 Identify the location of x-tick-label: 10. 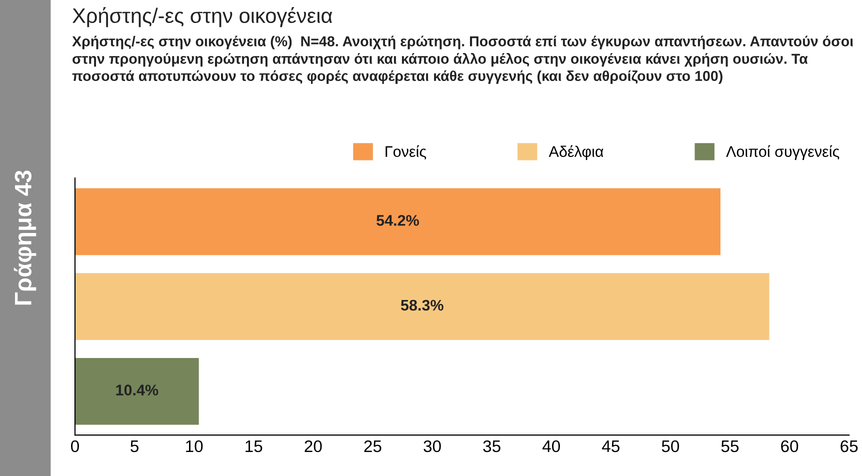
(194, 446).